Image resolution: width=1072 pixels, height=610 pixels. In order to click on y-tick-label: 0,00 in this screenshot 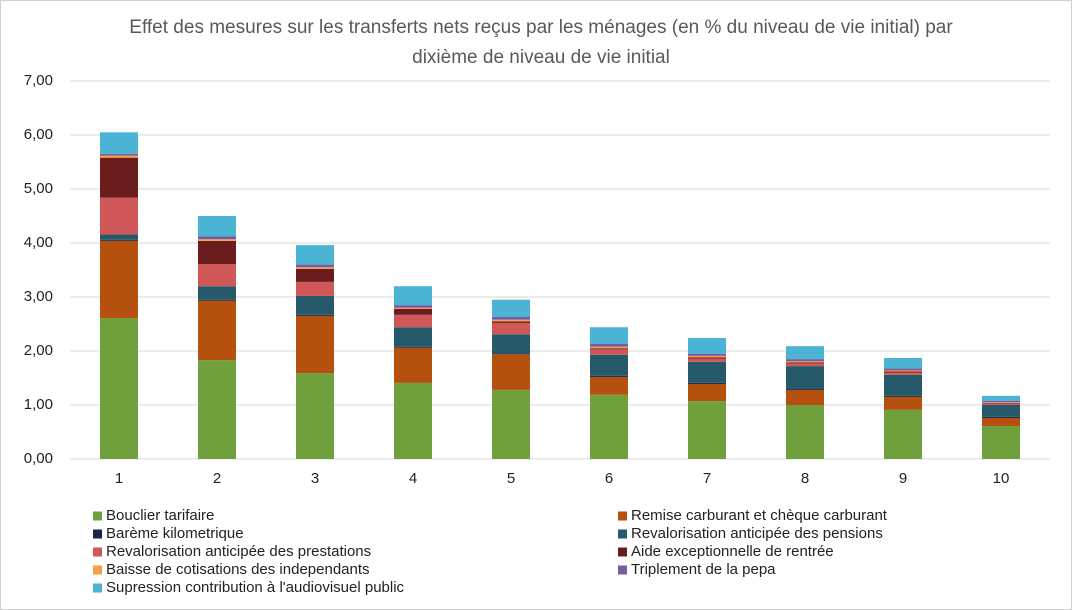, I will do `click(38, 458)`.